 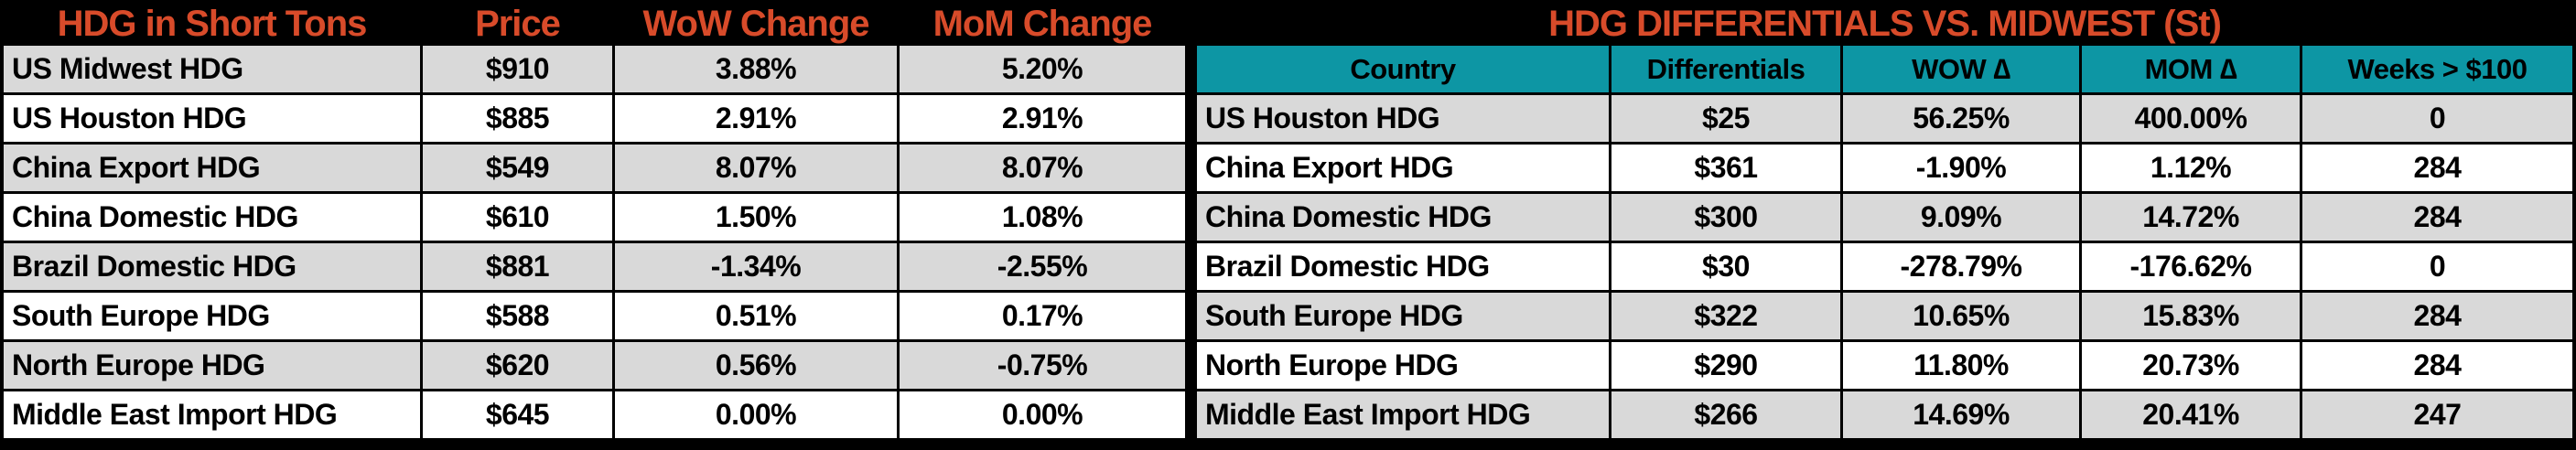 What do you see at coordinates (2191, 168) in the screenshot?
I see `mom-delta-cell: 1.12%` at bounding box center [2191, 168].